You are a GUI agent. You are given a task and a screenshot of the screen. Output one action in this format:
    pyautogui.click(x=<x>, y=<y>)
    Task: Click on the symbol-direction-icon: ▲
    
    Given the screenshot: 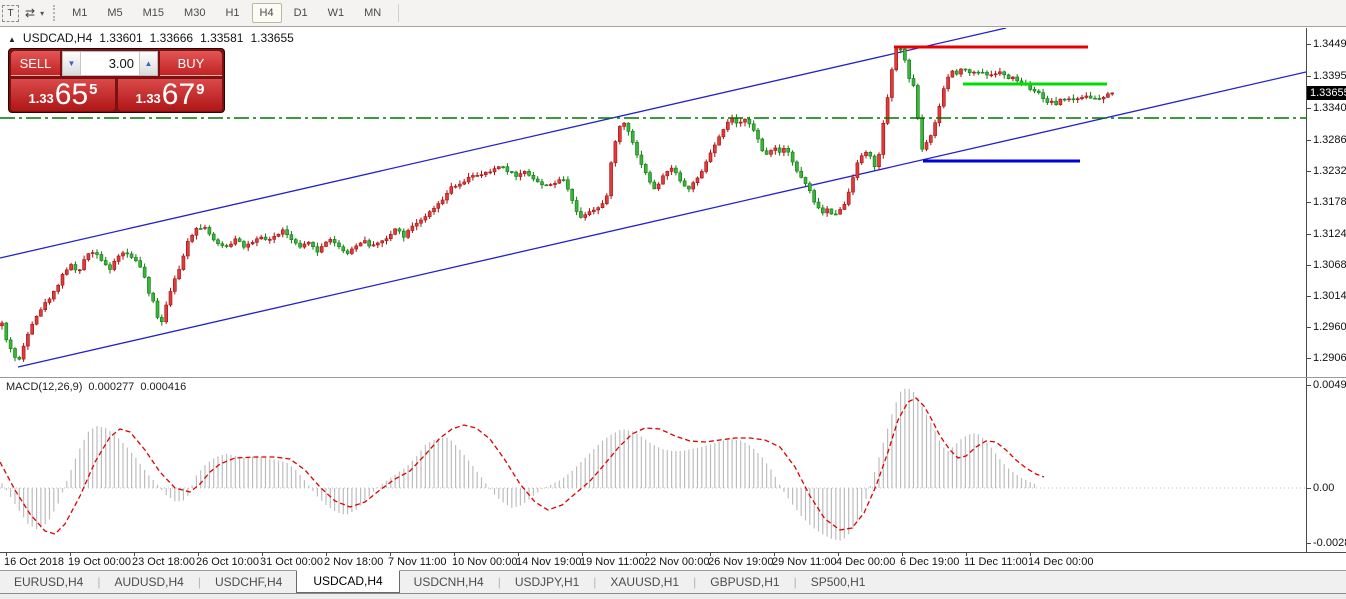 What is the action you would take?
    pyautogui.click(x=12, y=39)
    